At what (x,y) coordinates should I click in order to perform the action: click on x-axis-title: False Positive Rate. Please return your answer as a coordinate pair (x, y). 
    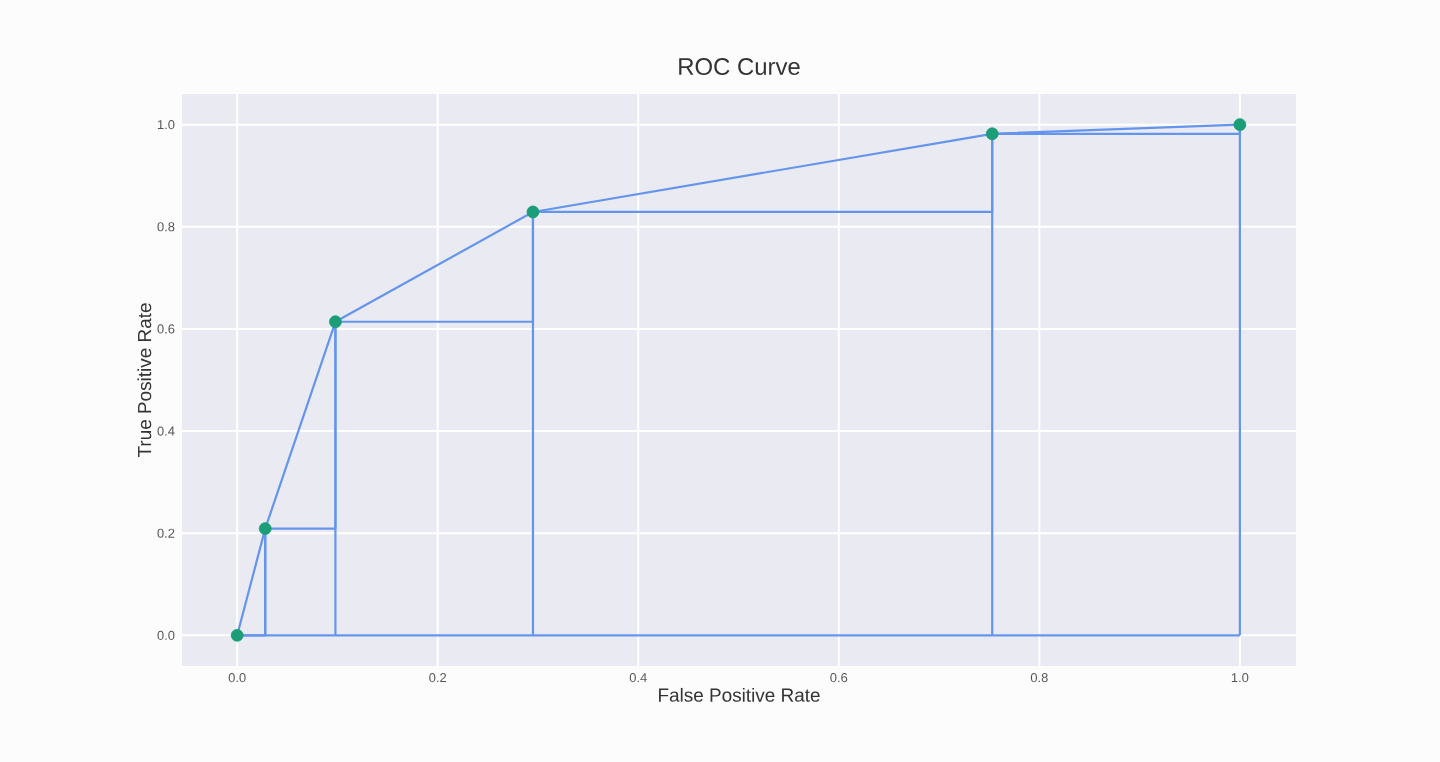
    Looking at the image, I should click on (739, 694).